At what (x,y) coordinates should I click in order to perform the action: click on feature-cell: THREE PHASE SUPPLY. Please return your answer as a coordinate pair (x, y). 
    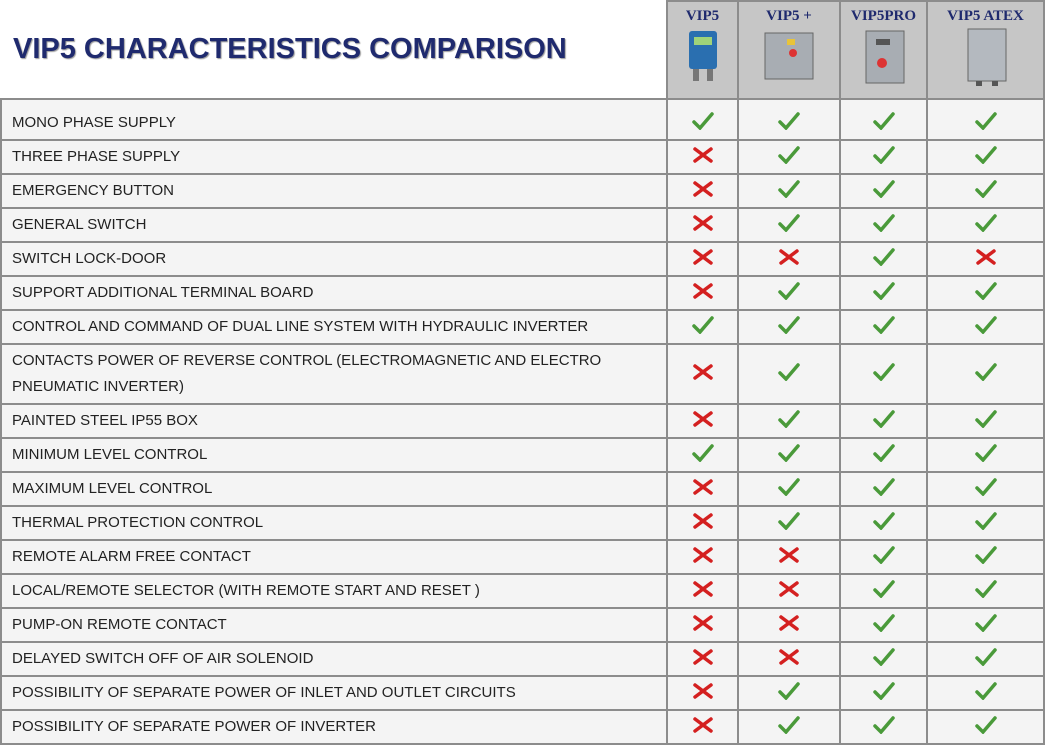
    Looking at the image, I should click on (334, 157).